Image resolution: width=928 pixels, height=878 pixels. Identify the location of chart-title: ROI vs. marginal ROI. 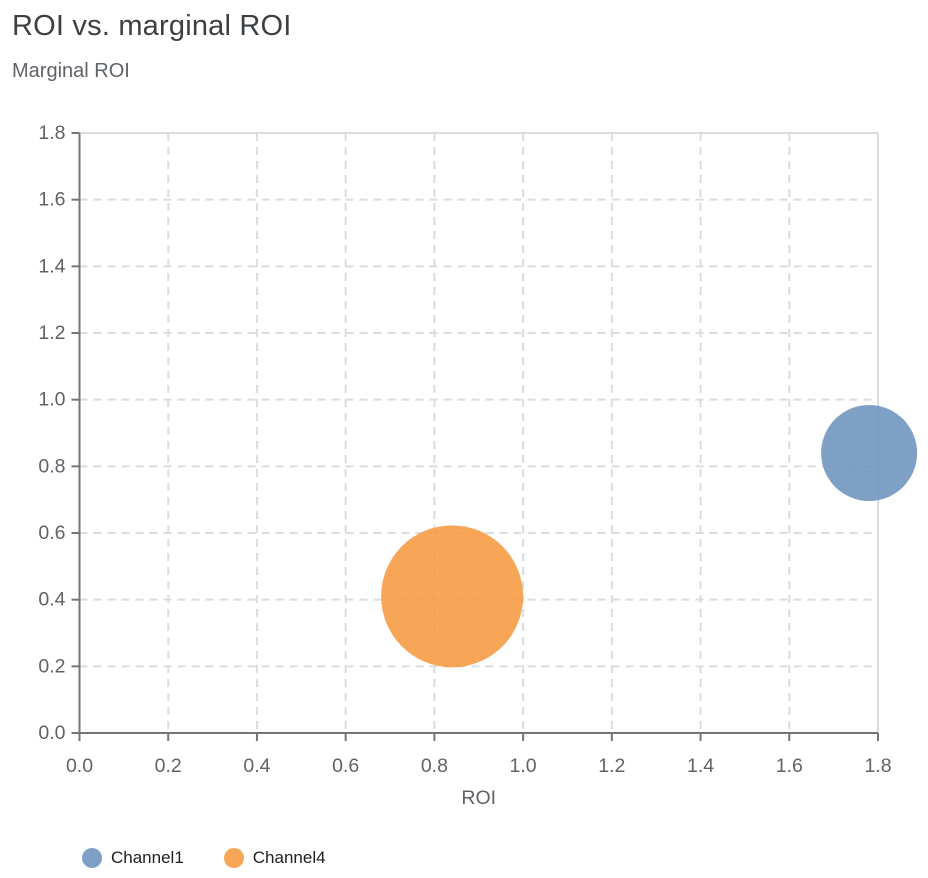
(152, 26).